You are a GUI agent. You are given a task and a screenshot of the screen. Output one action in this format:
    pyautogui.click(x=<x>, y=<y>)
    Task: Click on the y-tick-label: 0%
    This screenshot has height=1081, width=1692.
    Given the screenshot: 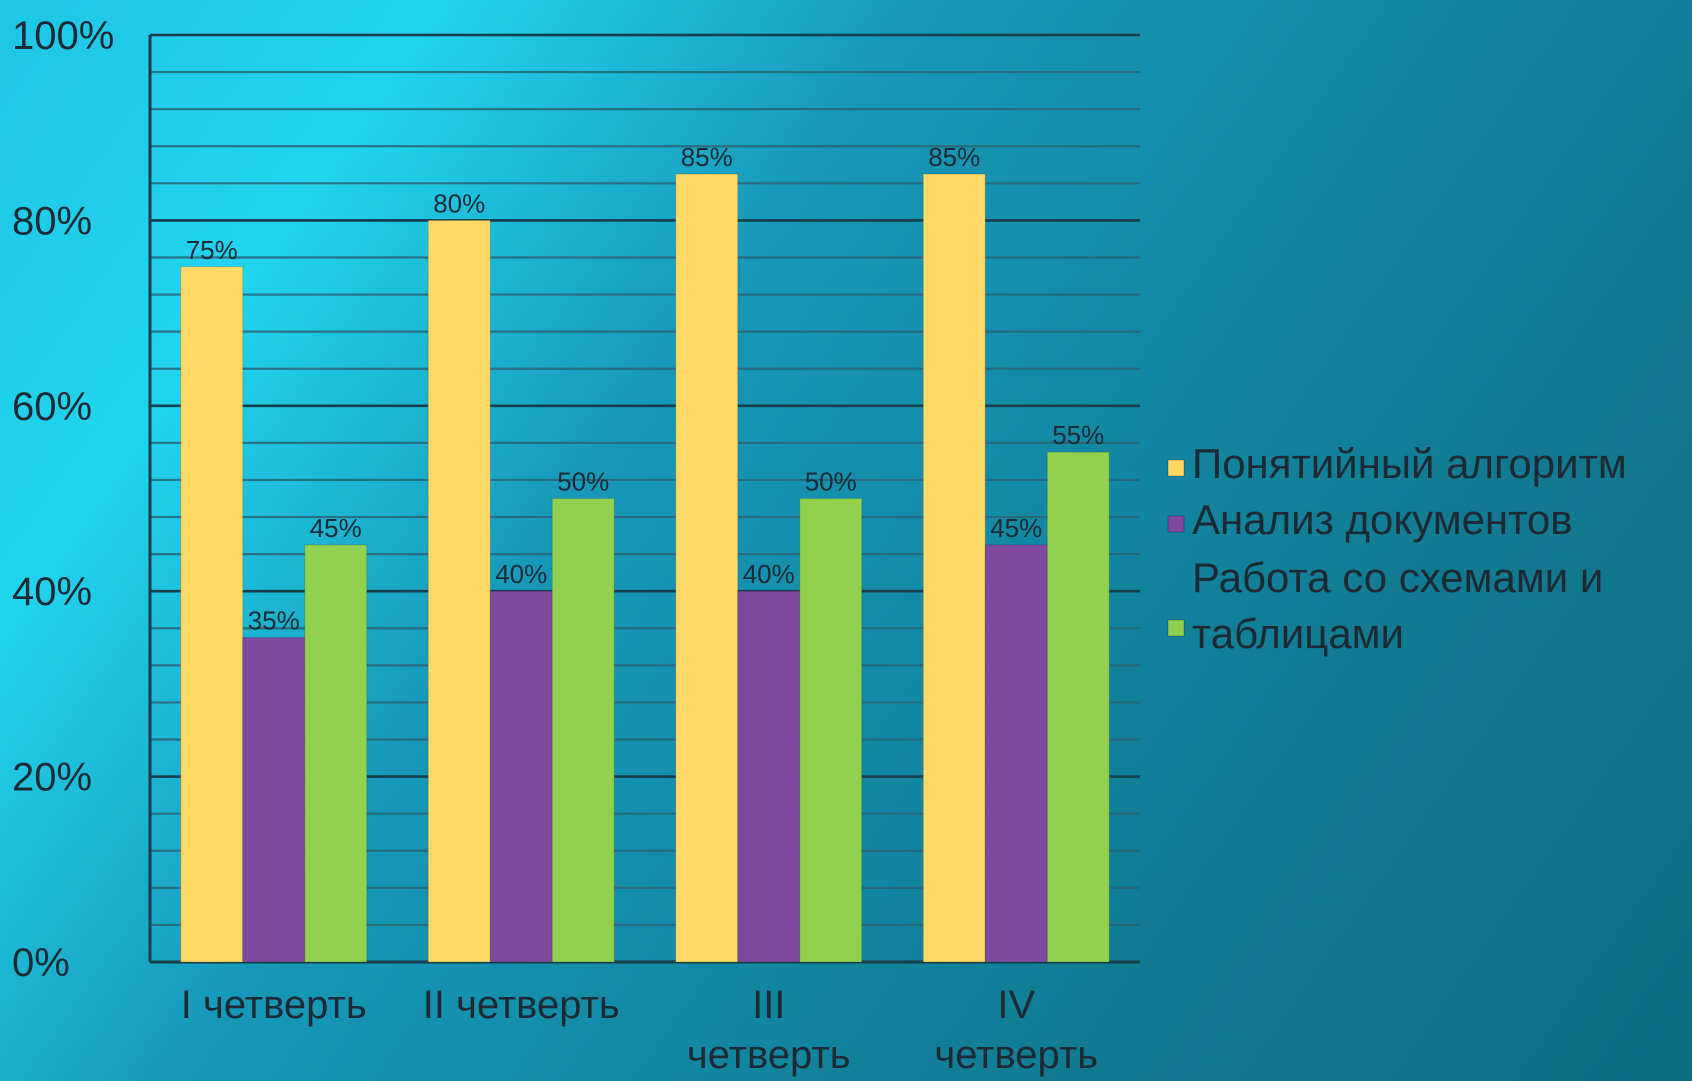 What is the action you would take?
    pyautogui.click(x=41, y=963)
    